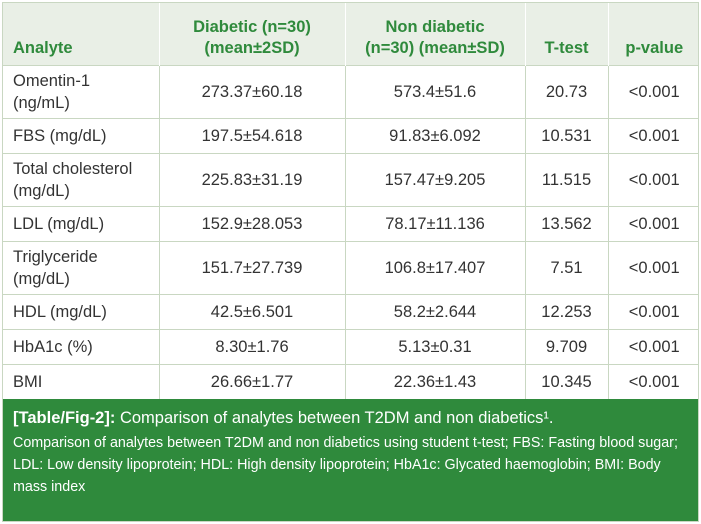  What do you see at coordinates (654, 47) in the screenshot?
I see `header-p-value-label: p-value` at bounding box center [654, 47].